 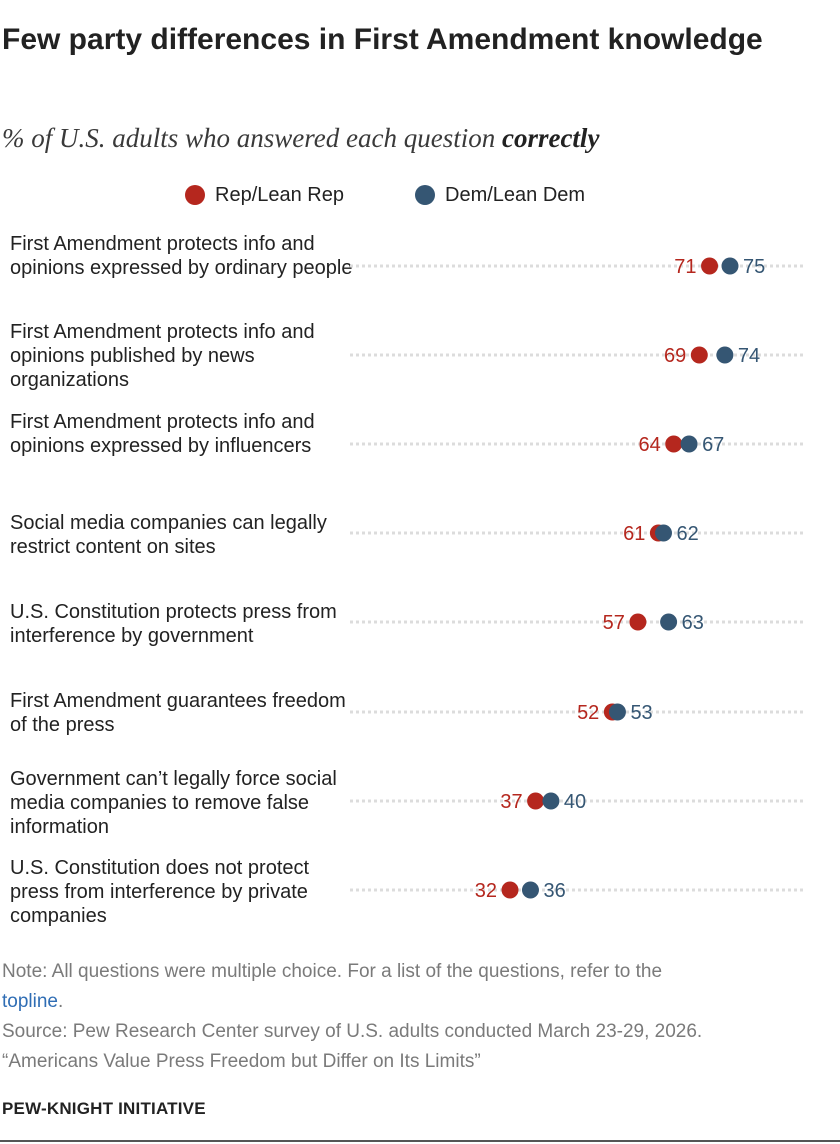 What do you see at coordinates (550, 138) in the screenshot?
I see `subtitle-emphasis: correctly` at bounding box center [550, 138].